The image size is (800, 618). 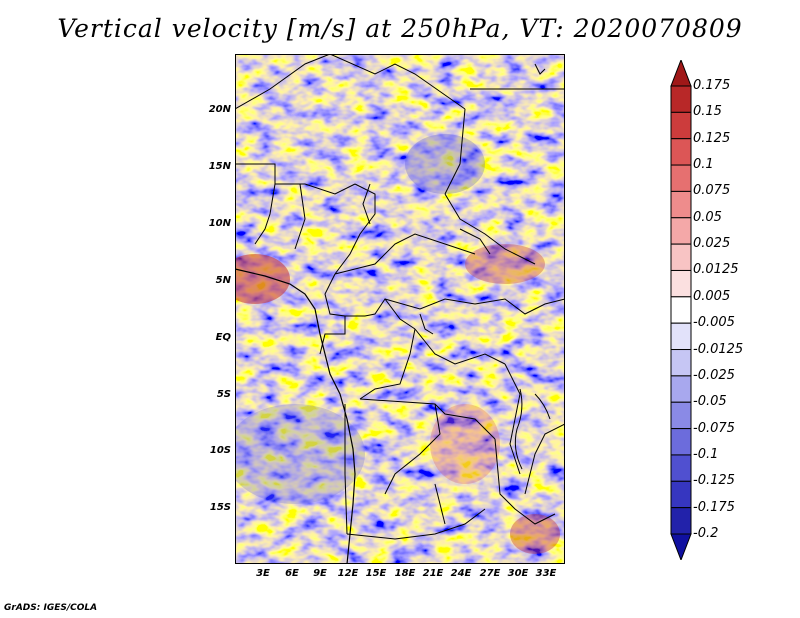 I want to click on x-tick-label: 9E, so click(x=320, y=573).